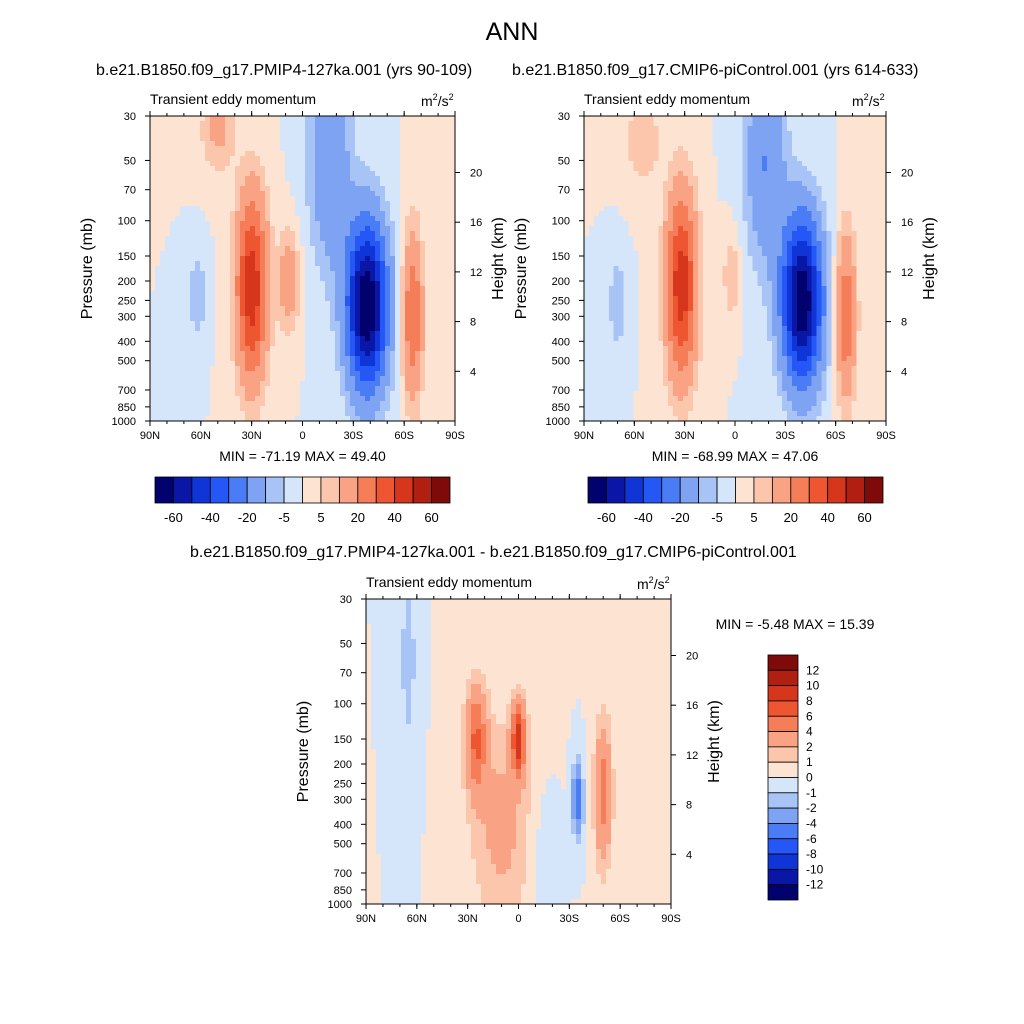  Describe the element at coordinates (127, 317) in the screenshot. I see `y-tick-label: 300` at that location.